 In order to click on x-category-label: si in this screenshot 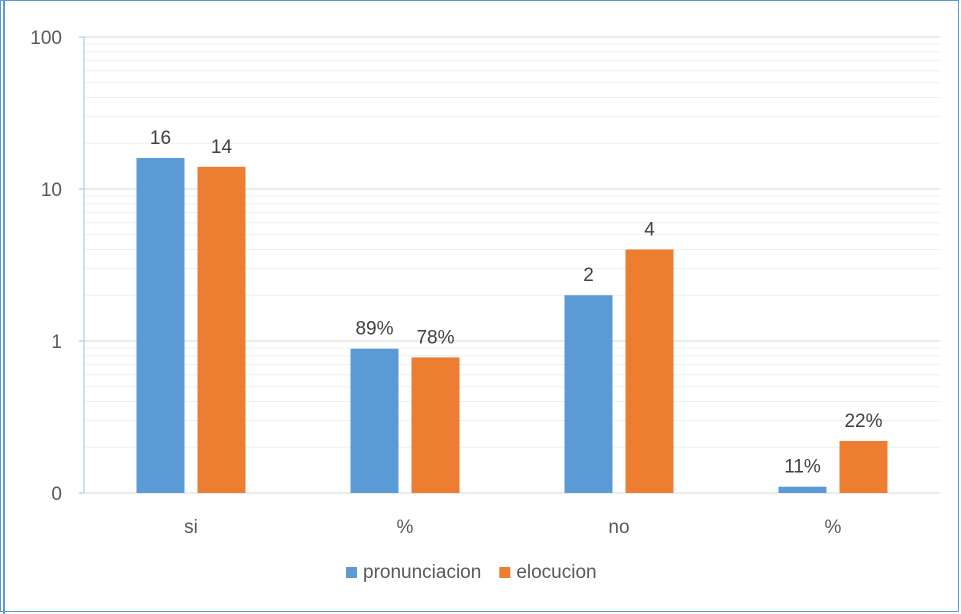, I will do `click(191, 527)`.